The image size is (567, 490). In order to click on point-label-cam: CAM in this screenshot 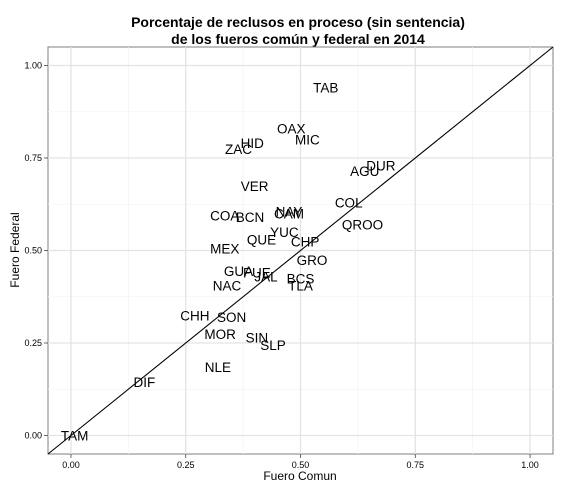, I will do `click(289, 214)`.